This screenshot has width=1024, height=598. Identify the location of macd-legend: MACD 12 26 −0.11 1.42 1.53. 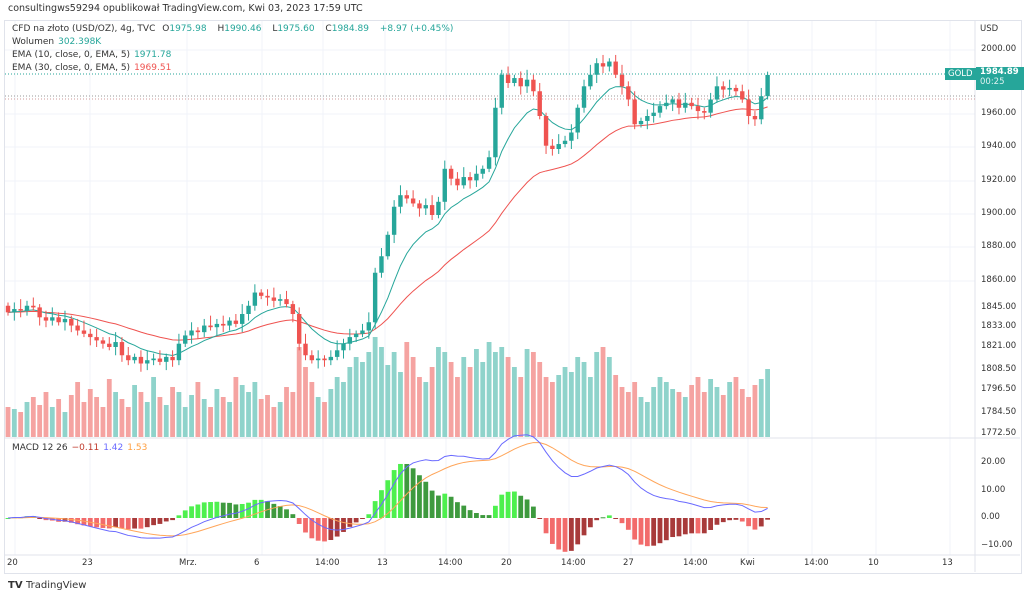
(80, 448).